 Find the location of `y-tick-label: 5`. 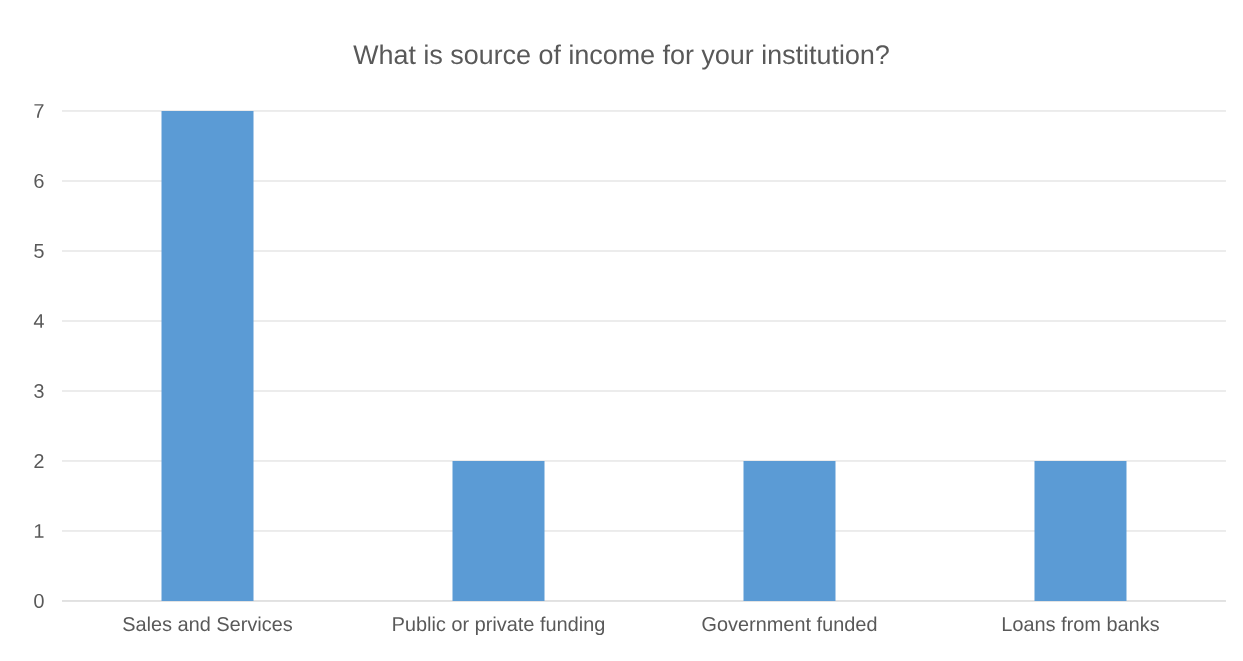

y-tick-label: 5 is located at coordinates (39, 251).